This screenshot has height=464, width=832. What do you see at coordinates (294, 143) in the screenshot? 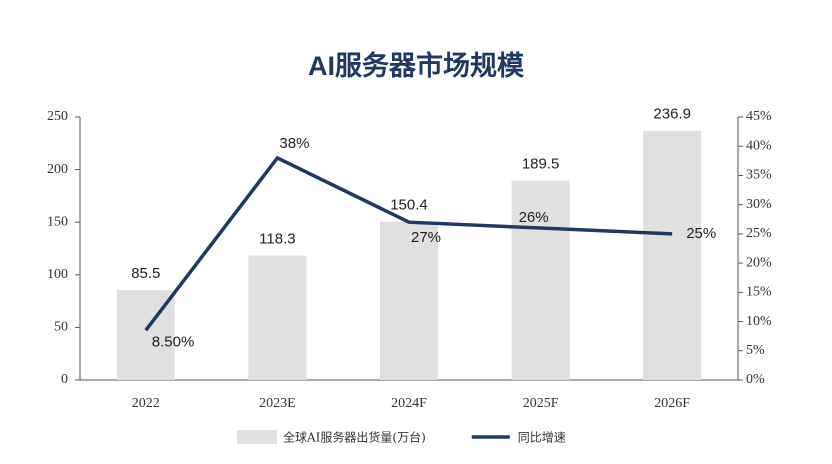
I see `line-value-label: 38%` at bounding box center [294, 143].